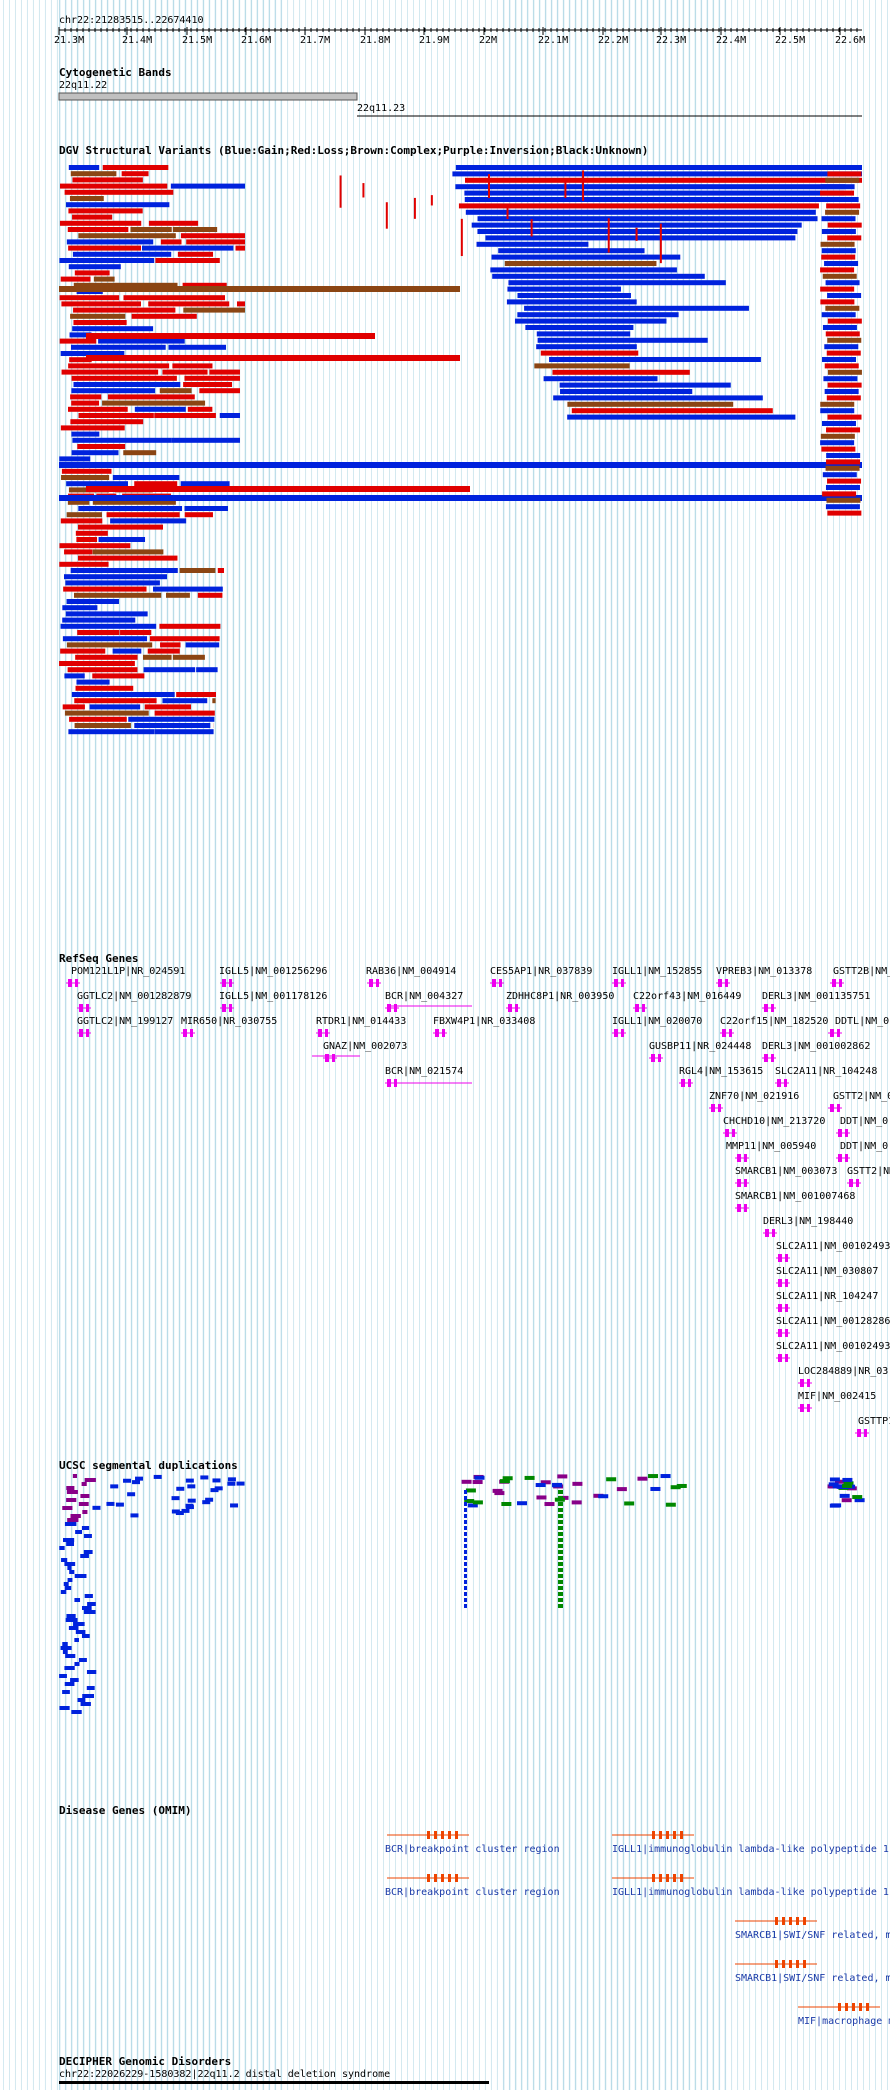 The width and height of the screenshot is (890, 2090). I want to click on gene-label: IGLL5|NM_001256296, so click(273, 971).